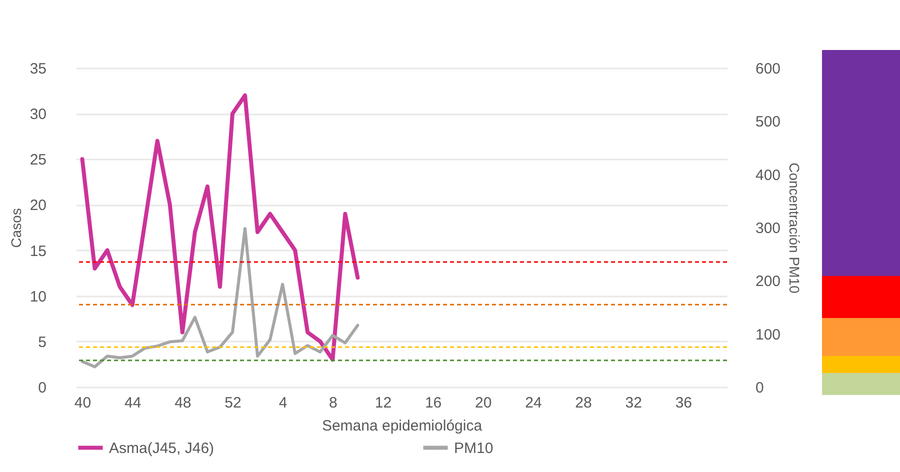 Image resolution: width=900 pixels, height=472 pixels. Describe the element at coordinates (83, 403) in the screenshot. I see `x-tick-label: 40` at that location.